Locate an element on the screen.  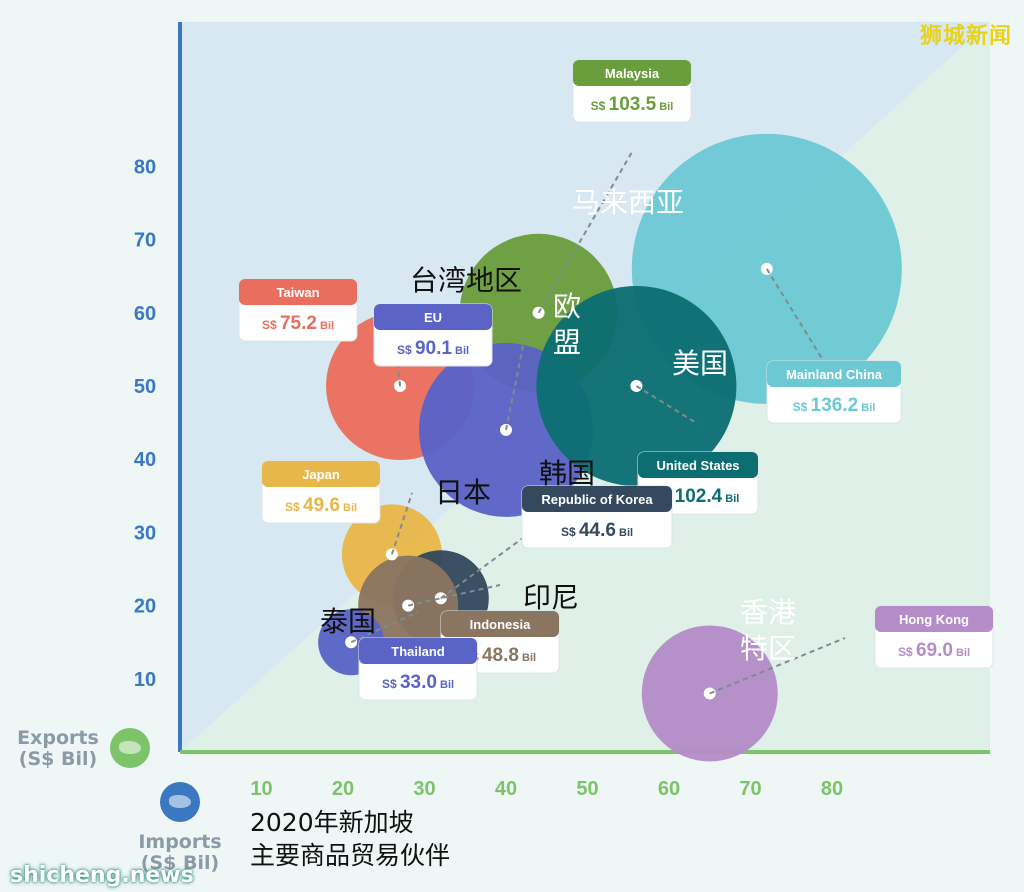
y-axis-title-line1: Exports is located at coordinates (58, 738).